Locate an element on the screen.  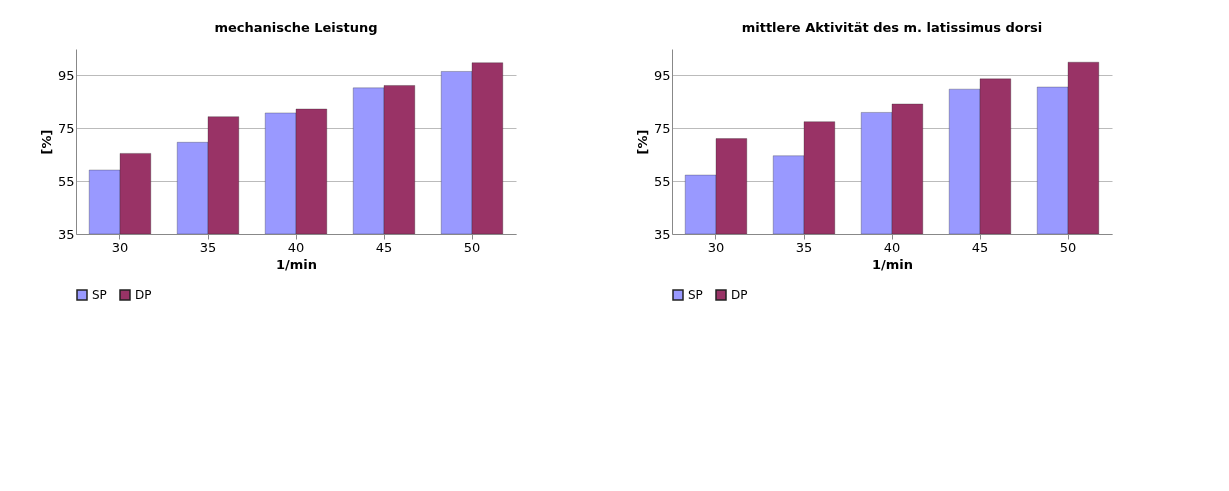
chart-title: mechanische Leistung is located at coordinates (296, 27).